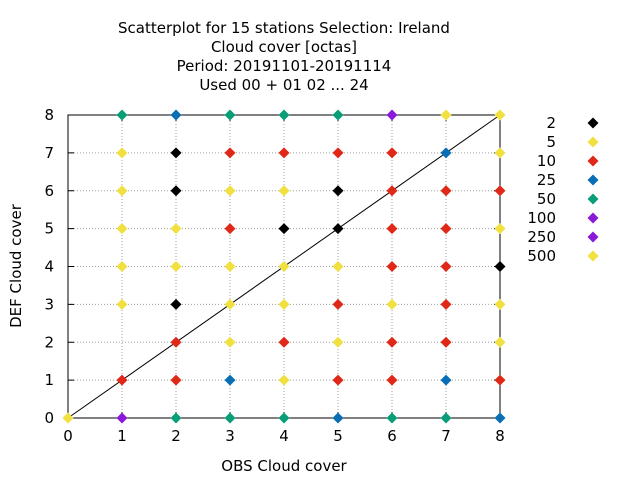 The image size is (640, 480). What do you see at coordinates (49, 267) in the screenshot?
I see `y-tick-label: 4` at bounding box center [49, 267].